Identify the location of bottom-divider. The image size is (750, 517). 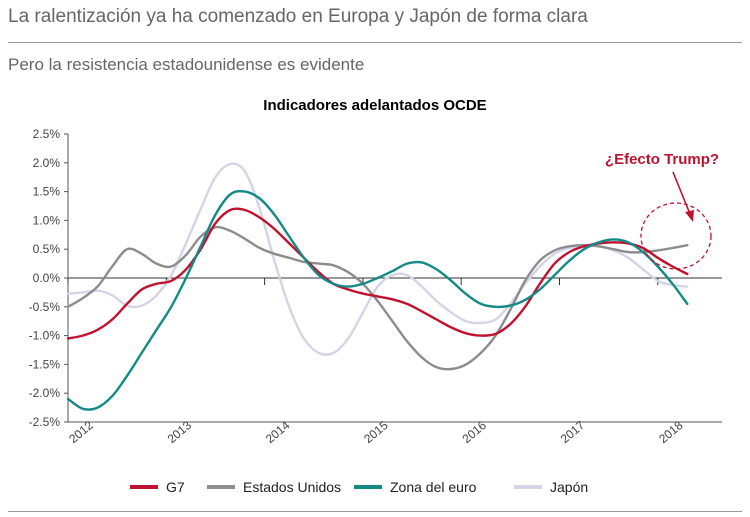
(375, 511).